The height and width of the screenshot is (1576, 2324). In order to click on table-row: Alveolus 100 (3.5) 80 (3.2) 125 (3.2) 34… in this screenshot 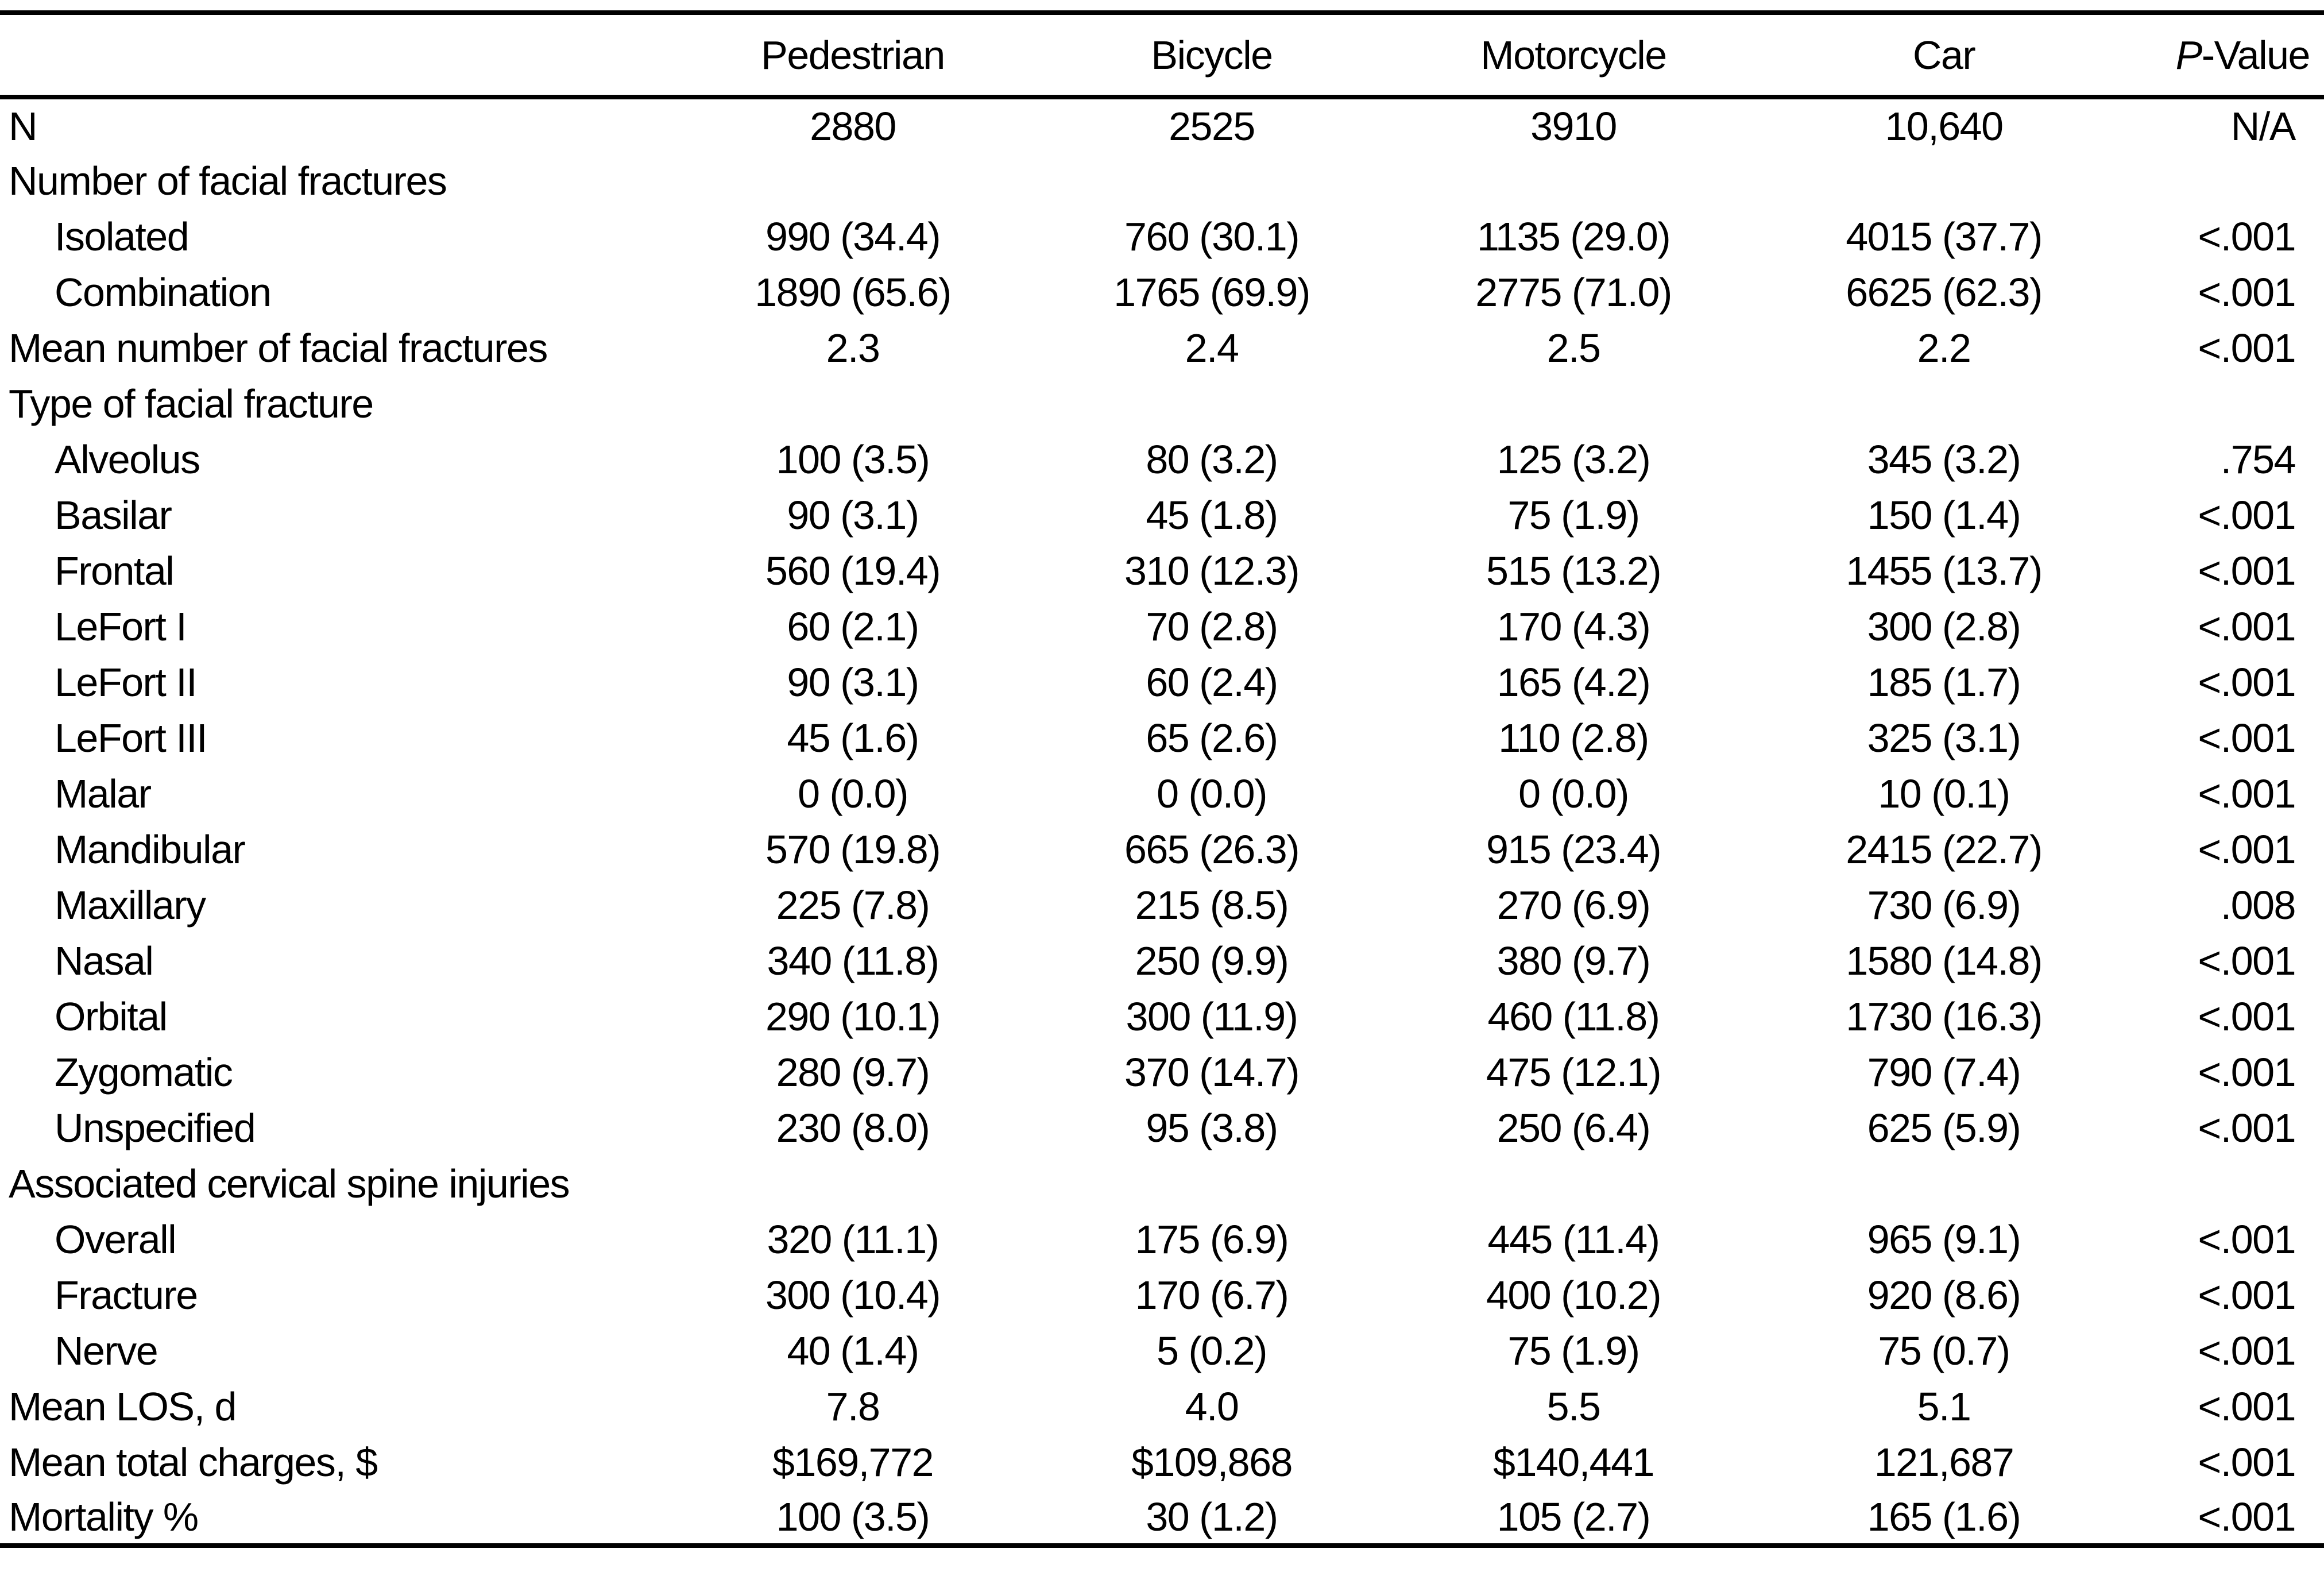, I will do `click(1162, 459)`.